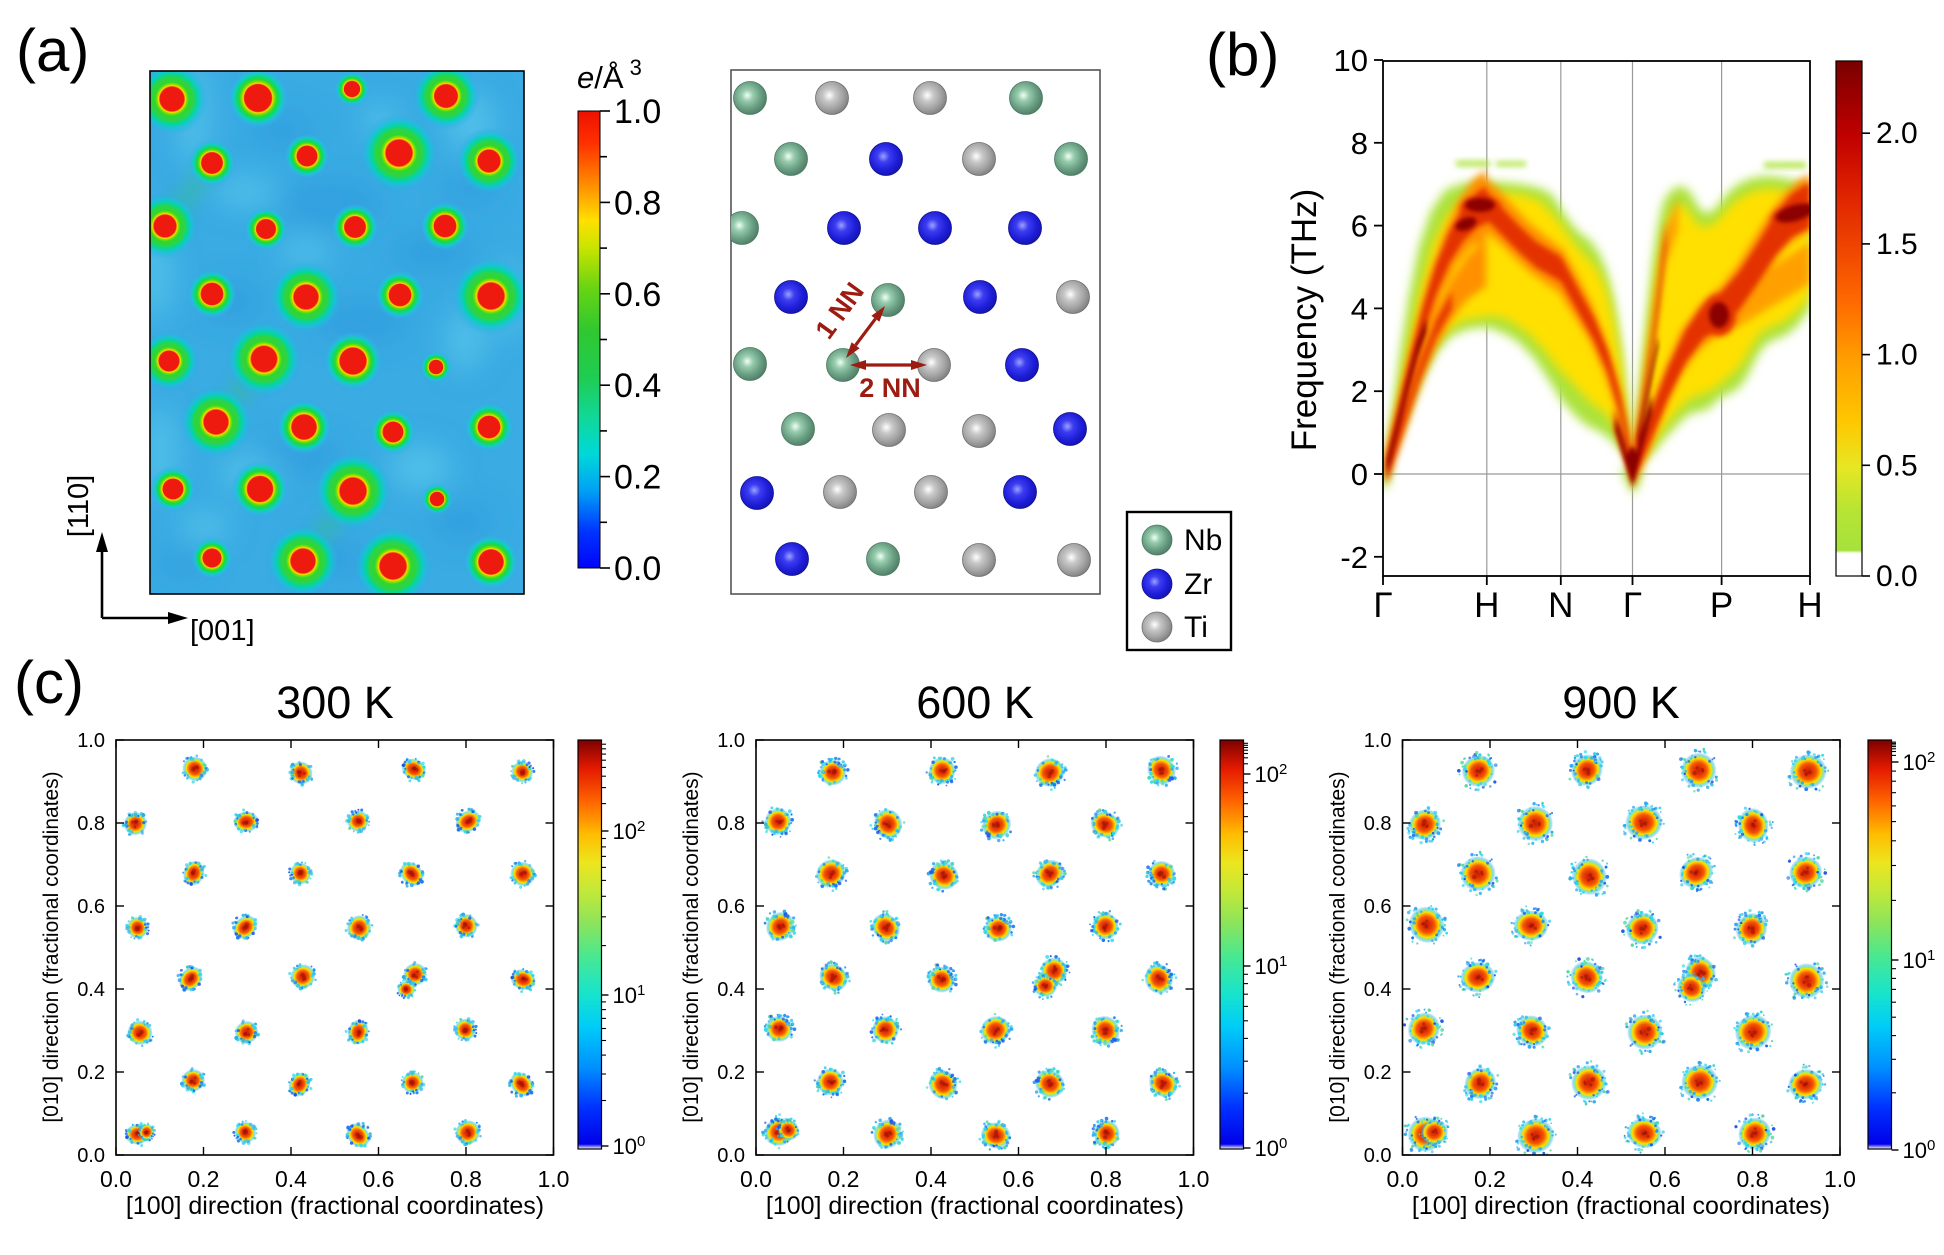  I want to click on svg-text: (c), so click(49, 682).